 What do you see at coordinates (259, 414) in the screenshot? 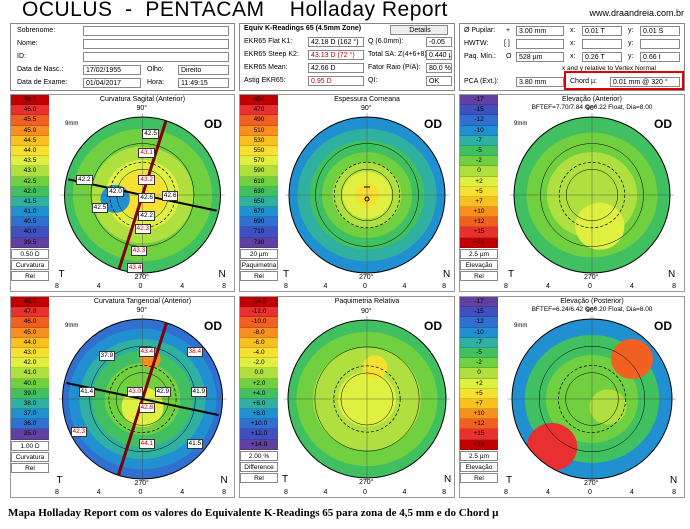
I see `scale-step: +8.0` at bounding box center [259, 414].